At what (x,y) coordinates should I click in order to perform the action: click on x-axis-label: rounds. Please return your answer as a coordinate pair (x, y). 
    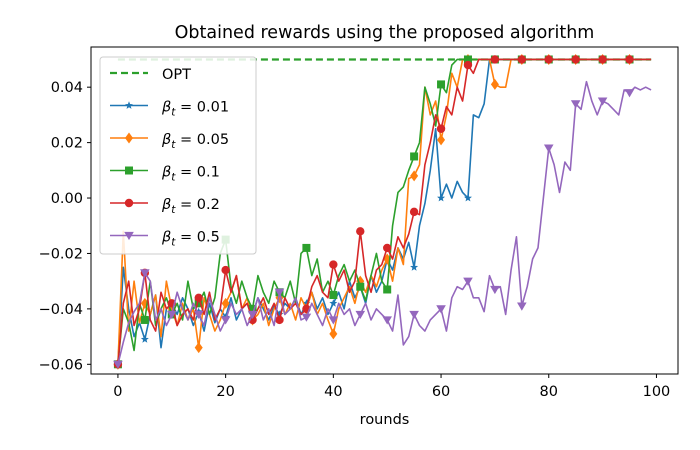
    Looking at the image, I should click on (385, 420).